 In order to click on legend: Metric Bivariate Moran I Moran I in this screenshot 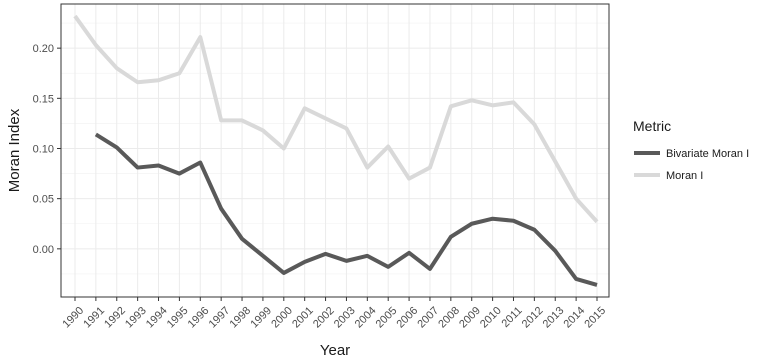, I will do `click(691, 150)`.